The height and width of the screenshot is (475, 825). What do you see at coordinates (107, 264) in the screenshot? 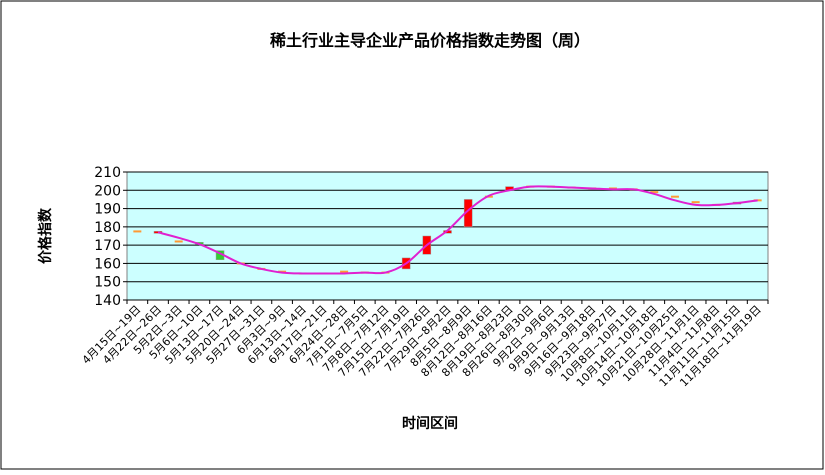
I see `y-tick-label: 160` at bounding box center [107, 264].